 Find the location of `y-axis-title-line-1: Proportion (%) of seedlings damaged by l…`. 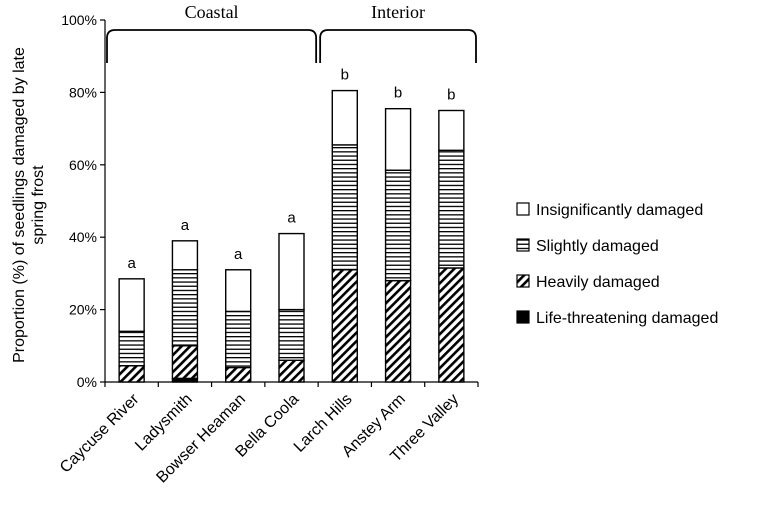

y-axis-title-line-1: Proportion (%) of seedlings damaged by l… is located at coordinates (19, 205).